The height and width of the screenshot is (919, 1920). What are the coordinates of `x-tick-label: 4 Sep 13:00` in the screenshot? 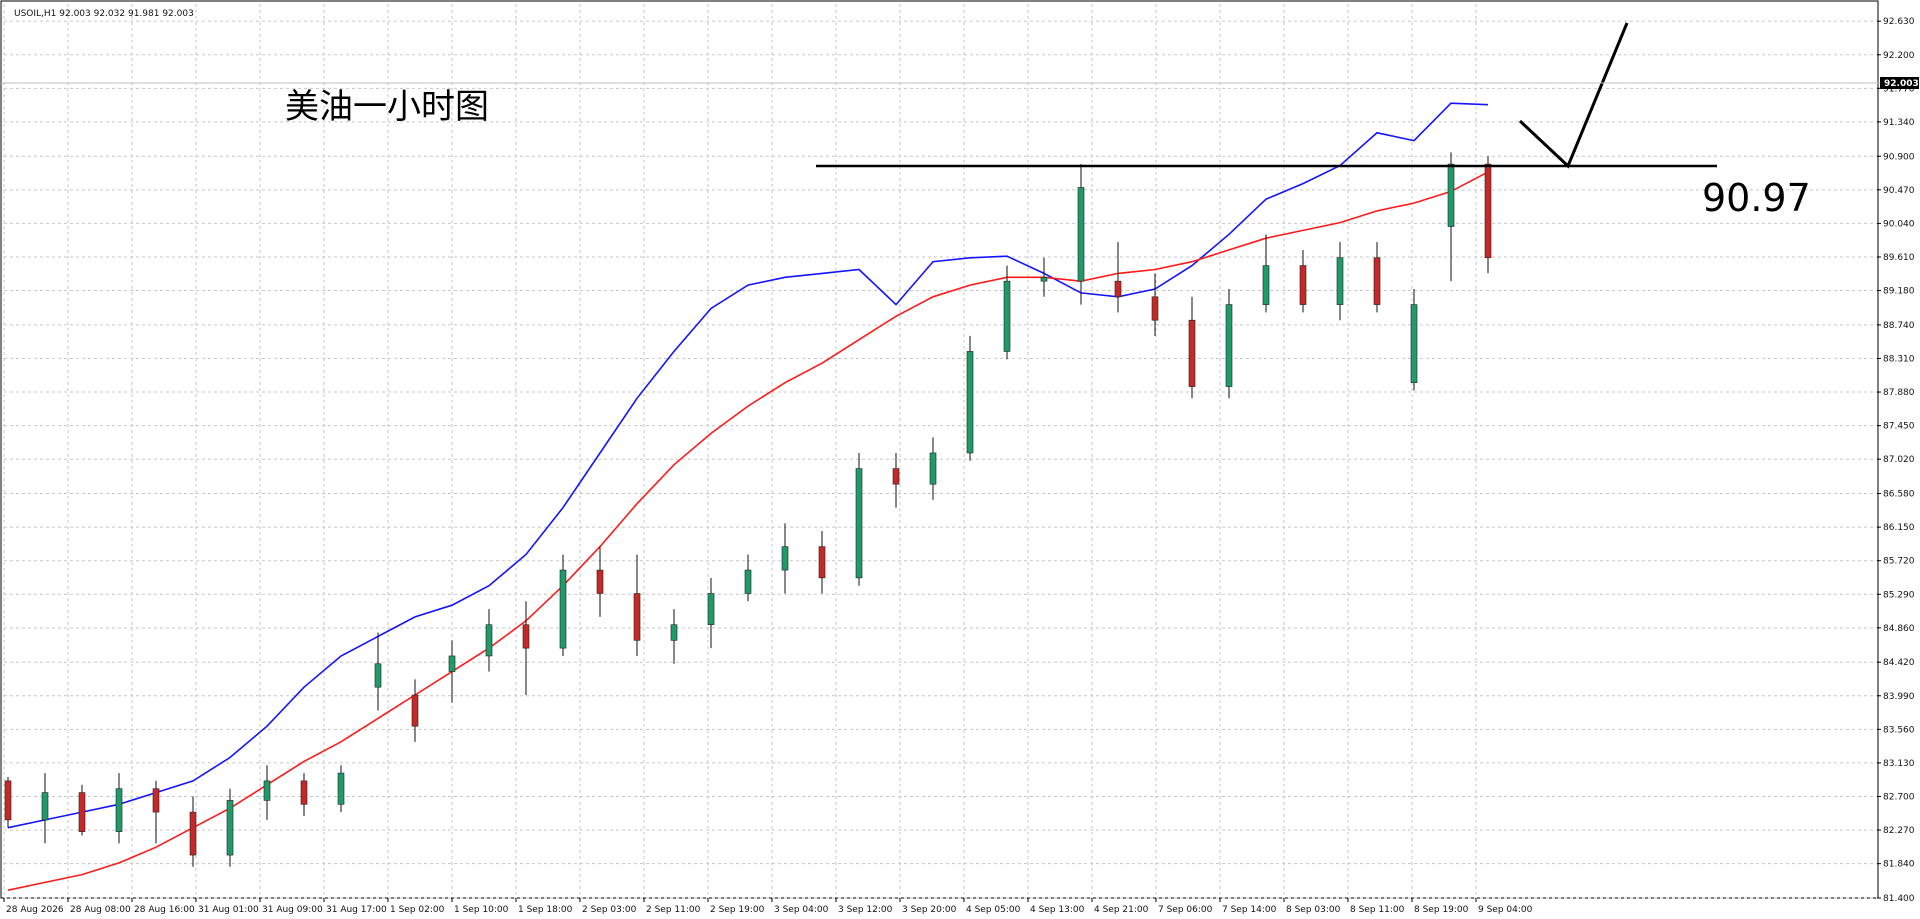 It's located at (1057, 910).